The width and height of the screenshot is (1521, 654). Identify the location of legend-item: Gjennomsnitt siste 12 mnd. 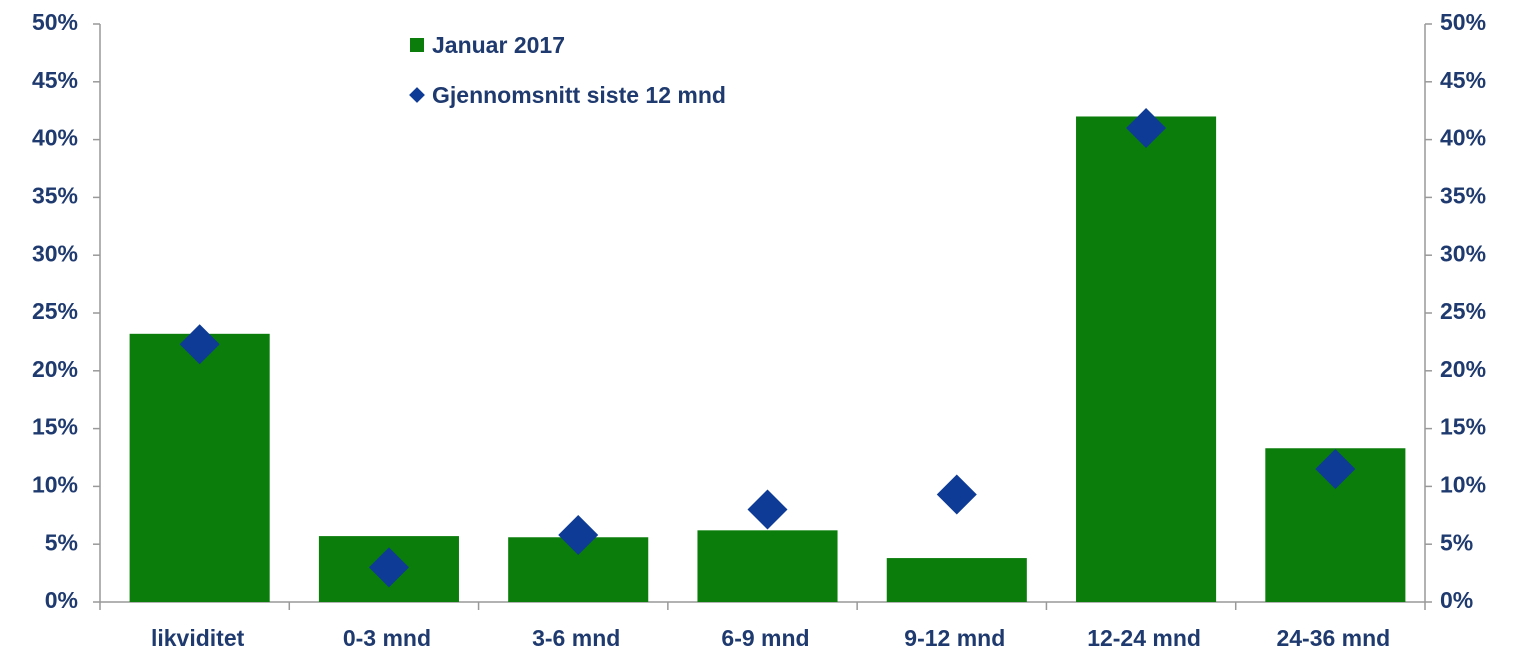
(598, 95).